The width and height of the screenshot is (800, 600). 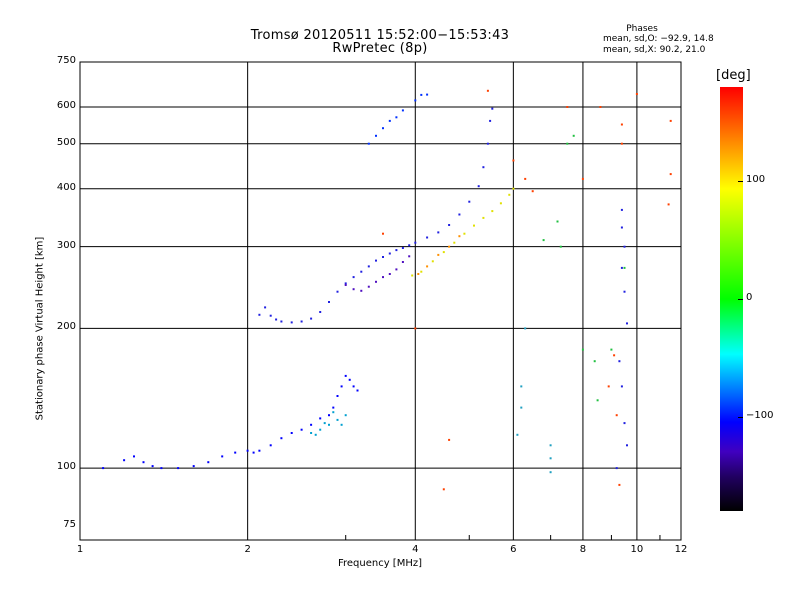 What do you see at coordinates (749, 297) in the screenshot?
I see `colorbar-tick-label: 0` at bounding box center [749, 297].